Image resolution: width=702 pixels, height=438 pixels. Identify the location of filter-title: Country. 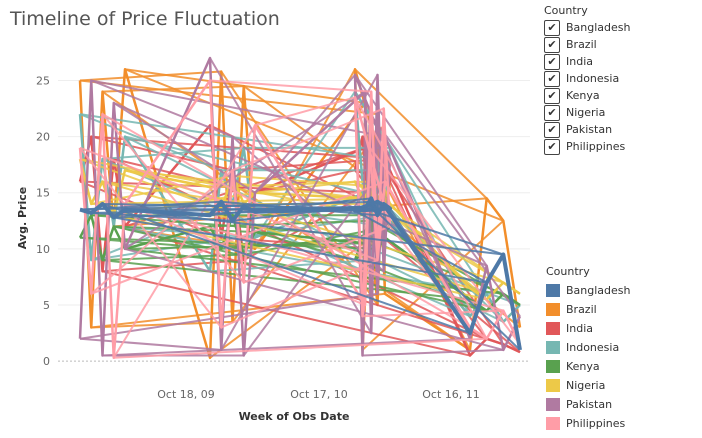
(566, 10).